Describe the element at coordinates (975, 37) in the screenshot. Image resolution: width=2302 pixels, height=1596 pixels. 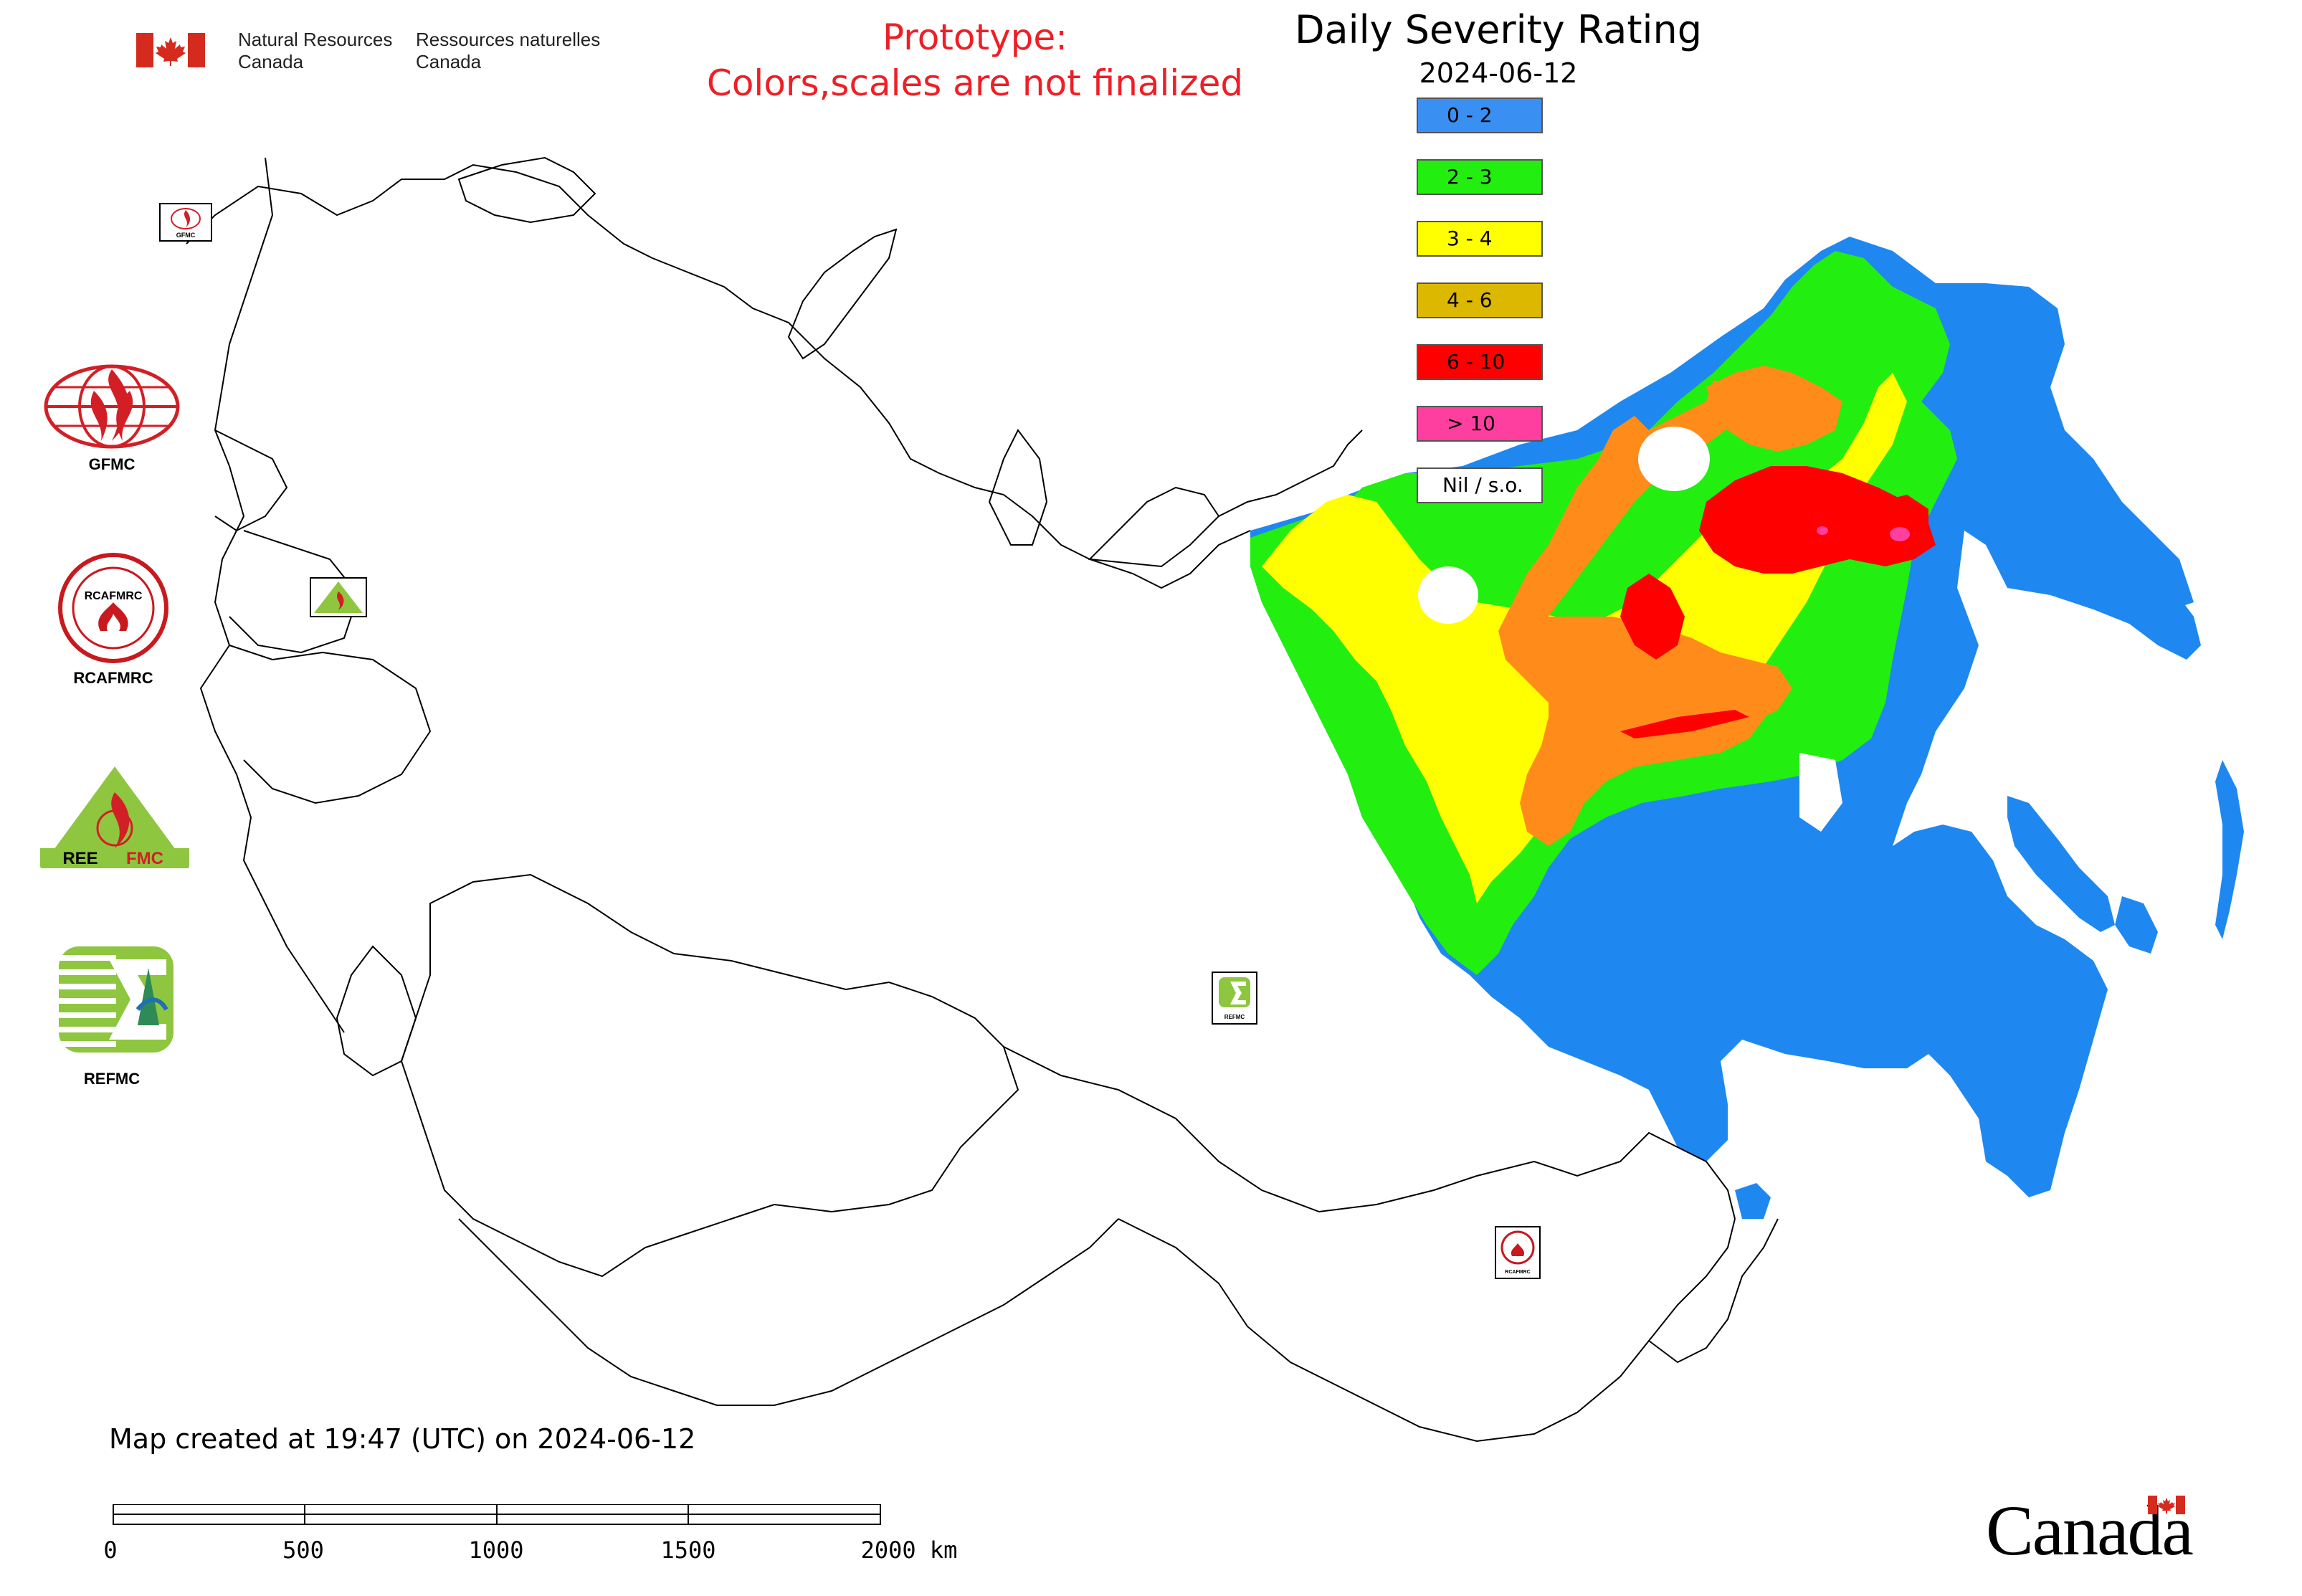
I see `prototype-line-1: Prototype:` at that location.